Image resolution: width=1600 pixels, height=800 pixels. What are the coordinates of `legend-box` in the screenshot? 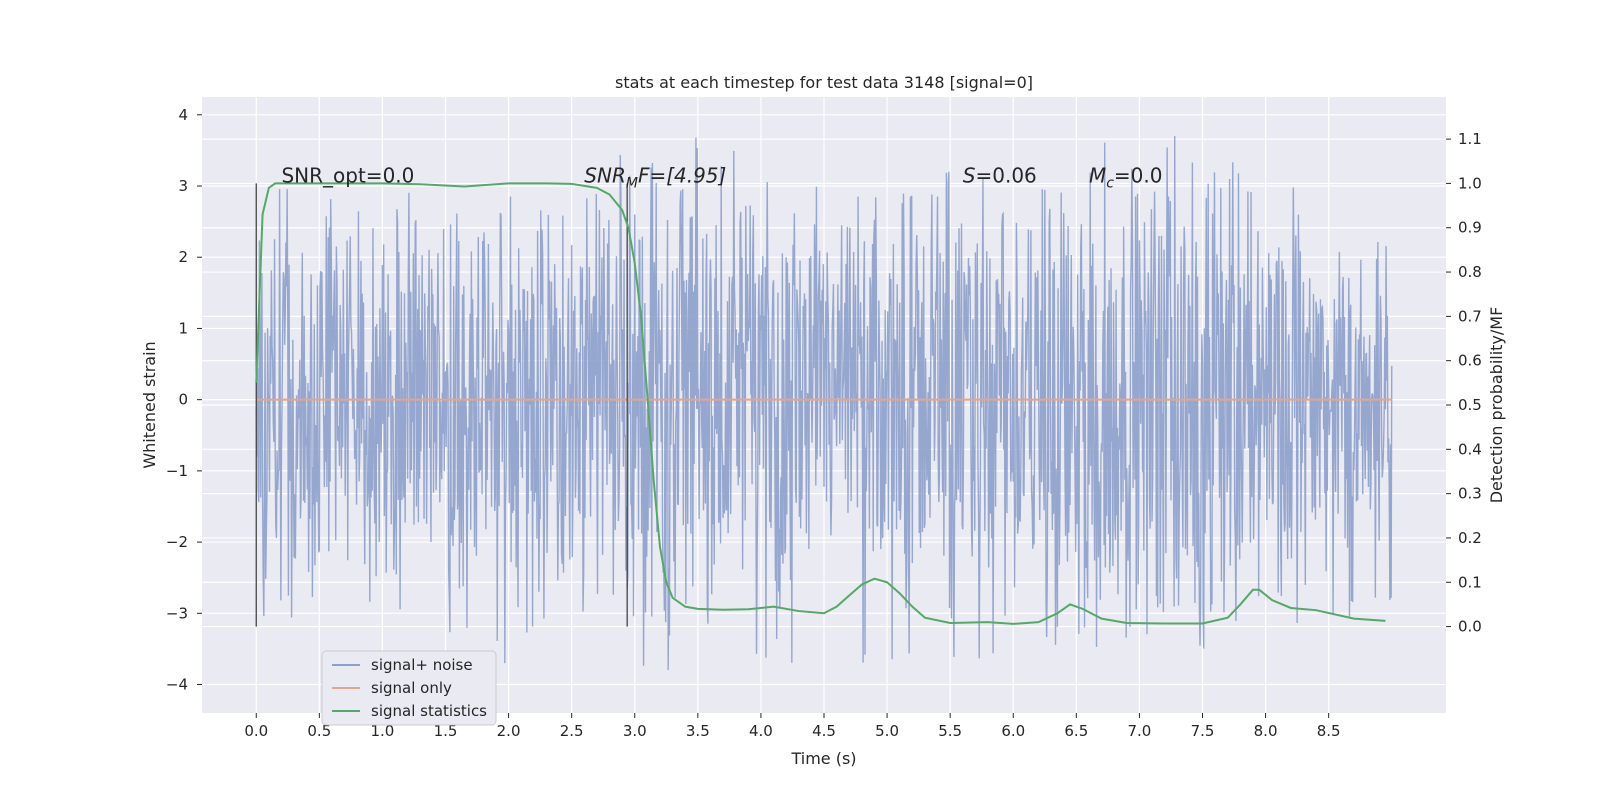 It's located at (409, 688).